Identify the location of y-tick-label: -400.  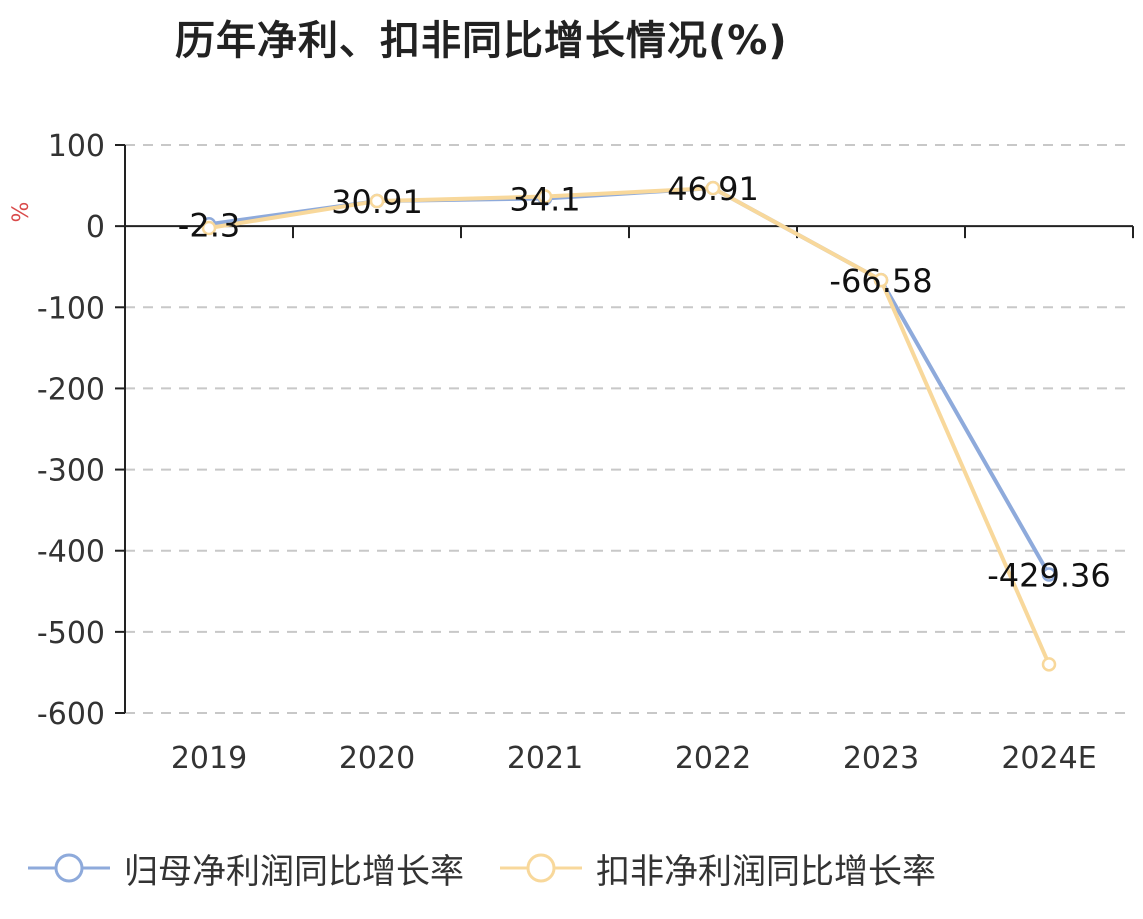
(71, 552).